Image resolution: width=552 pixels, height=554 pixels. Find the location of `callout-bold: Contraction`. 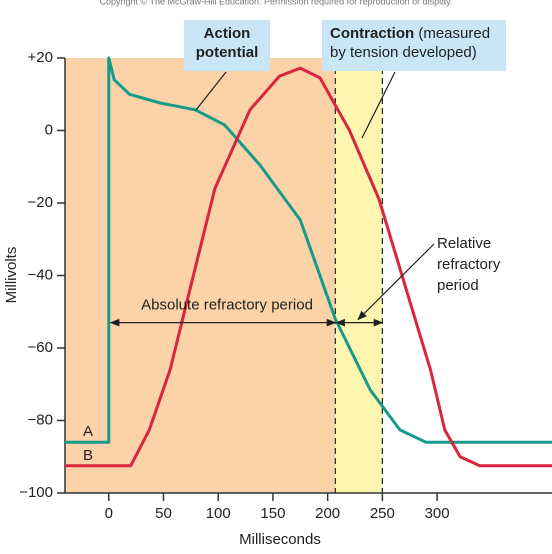

callout-bold: Contraction is located at coordinates (372, 33).